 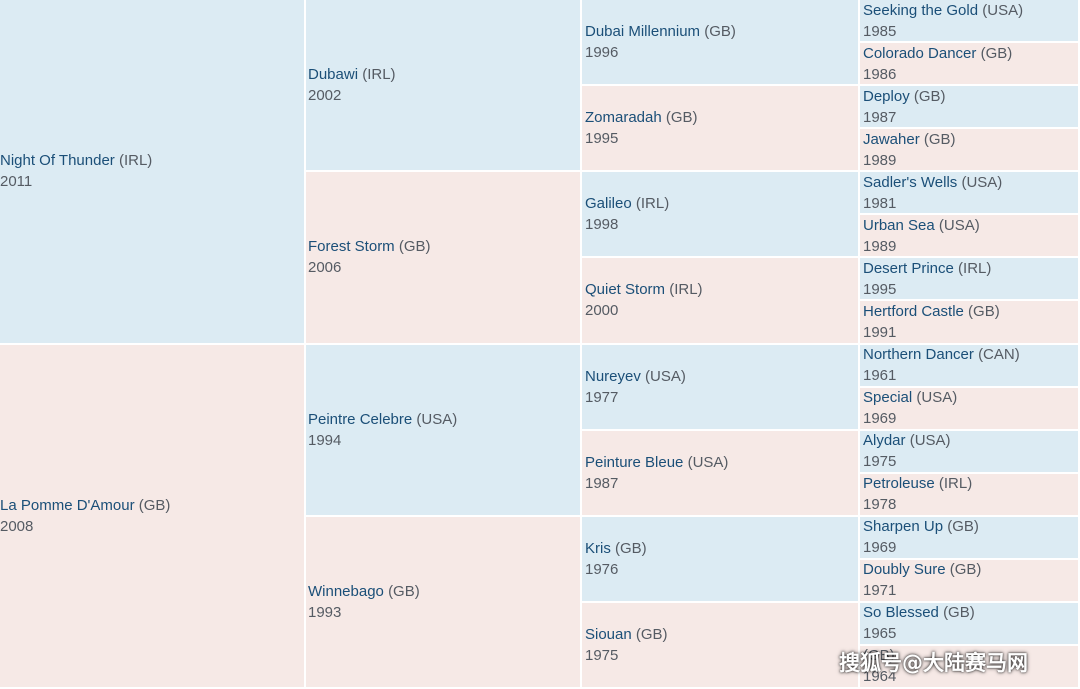 I want to click on horse-name-link: Doubly Sure, so click(x=904, y=570).